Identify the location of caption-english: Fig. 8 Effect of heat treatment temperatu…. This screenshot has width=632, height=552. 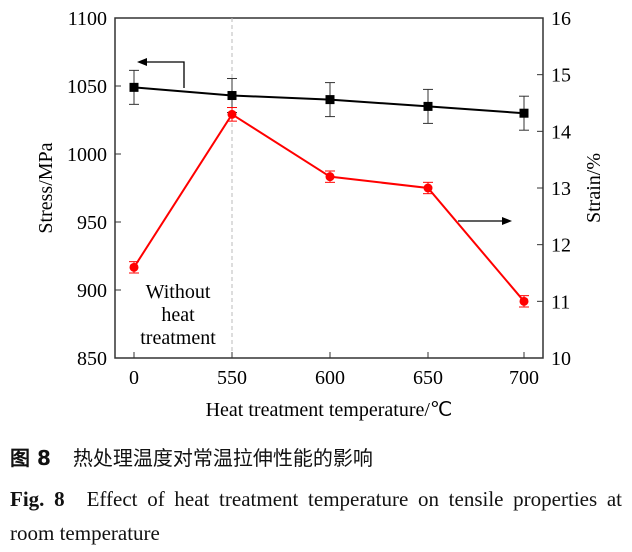
(316, 516).